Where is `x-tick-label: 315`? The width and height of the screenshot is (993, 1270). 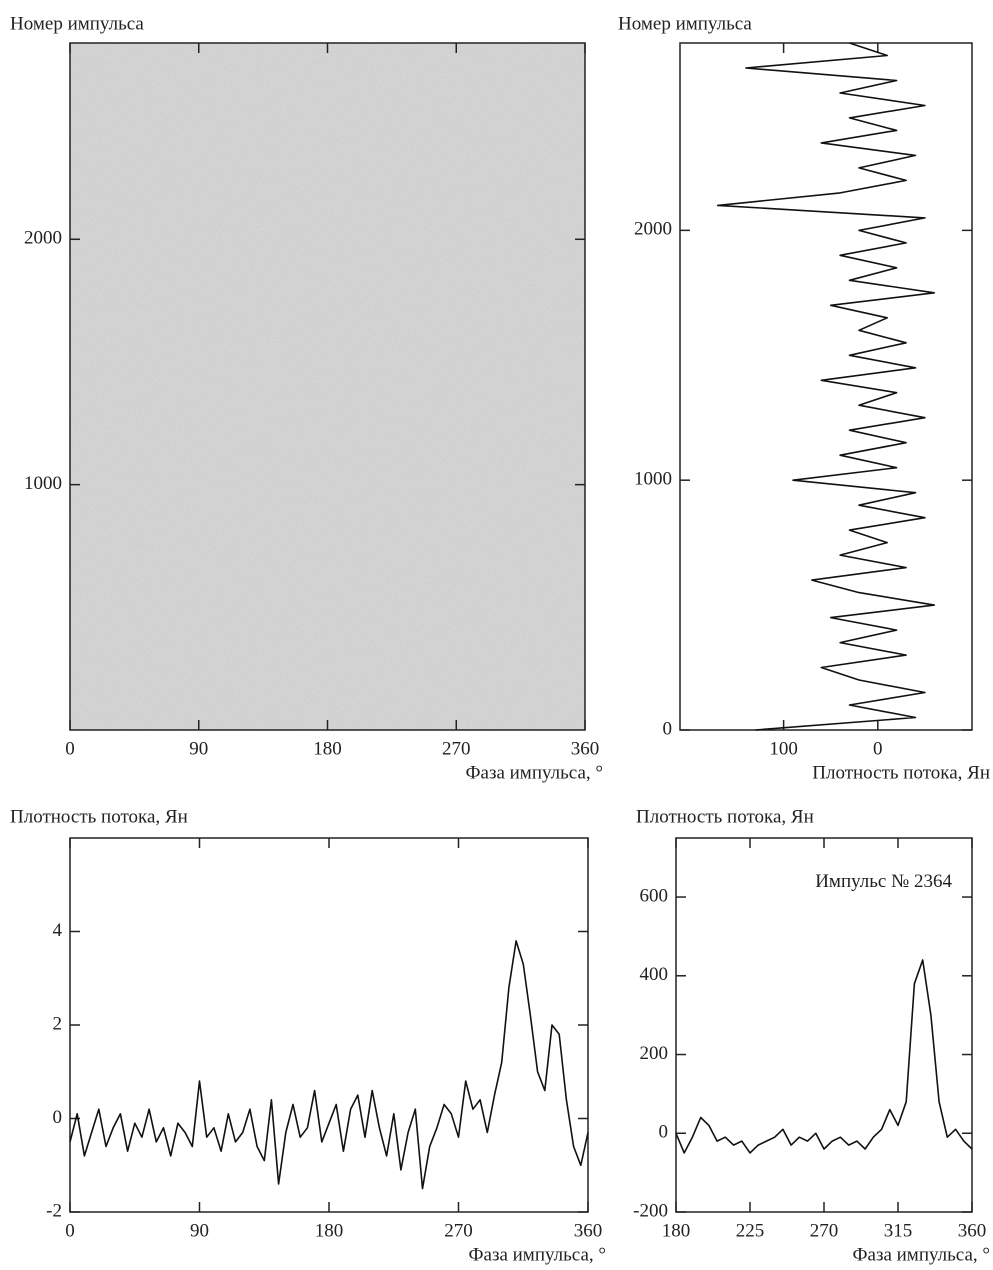
x-tick-label: 315 is located at coordinates (898, 1230).